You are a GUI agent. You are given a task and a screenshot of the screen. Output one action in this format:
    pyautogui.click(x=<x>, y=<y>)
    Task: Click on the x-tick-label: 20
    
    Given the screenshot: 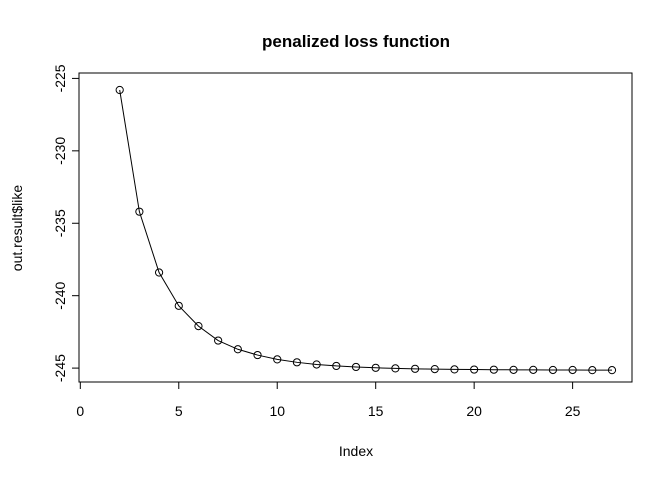 What is the action you would take?
    pyautogui.click(x=474, y=411)
    